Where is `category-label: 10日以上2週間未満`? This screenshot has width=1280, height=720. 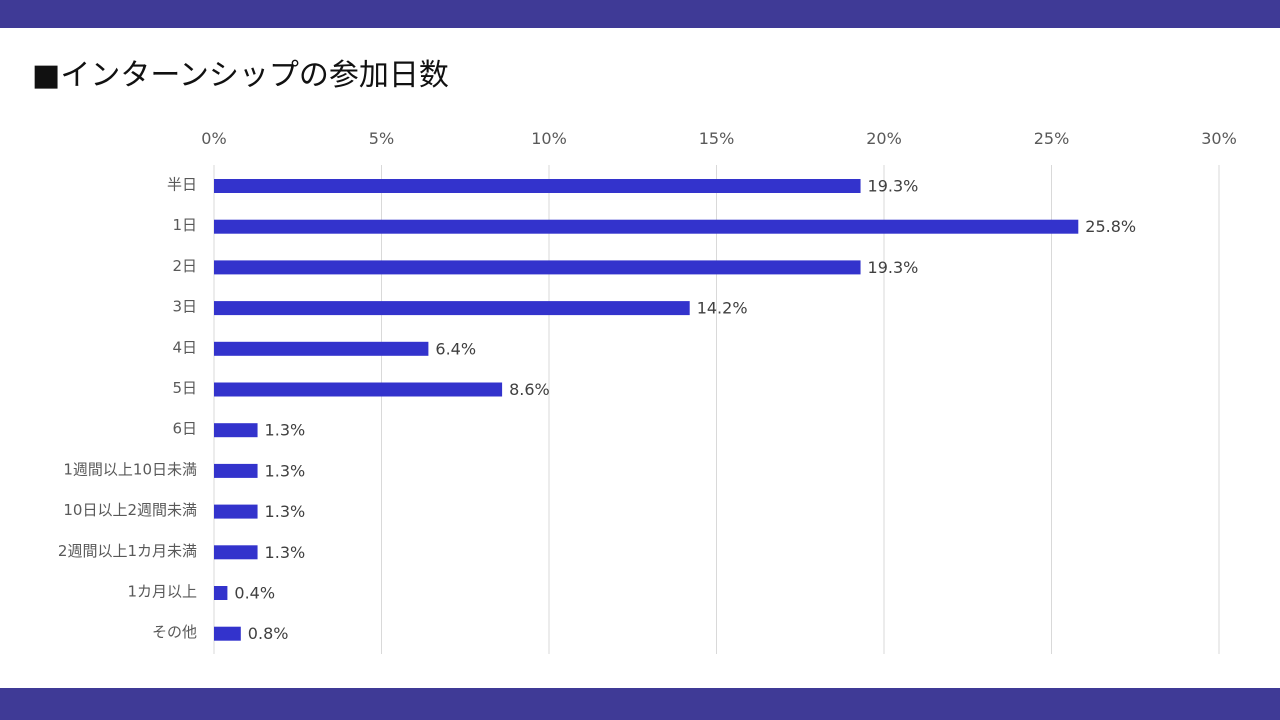
category-label: 10日以上2週間未満 is located at coordinates (130, 510).